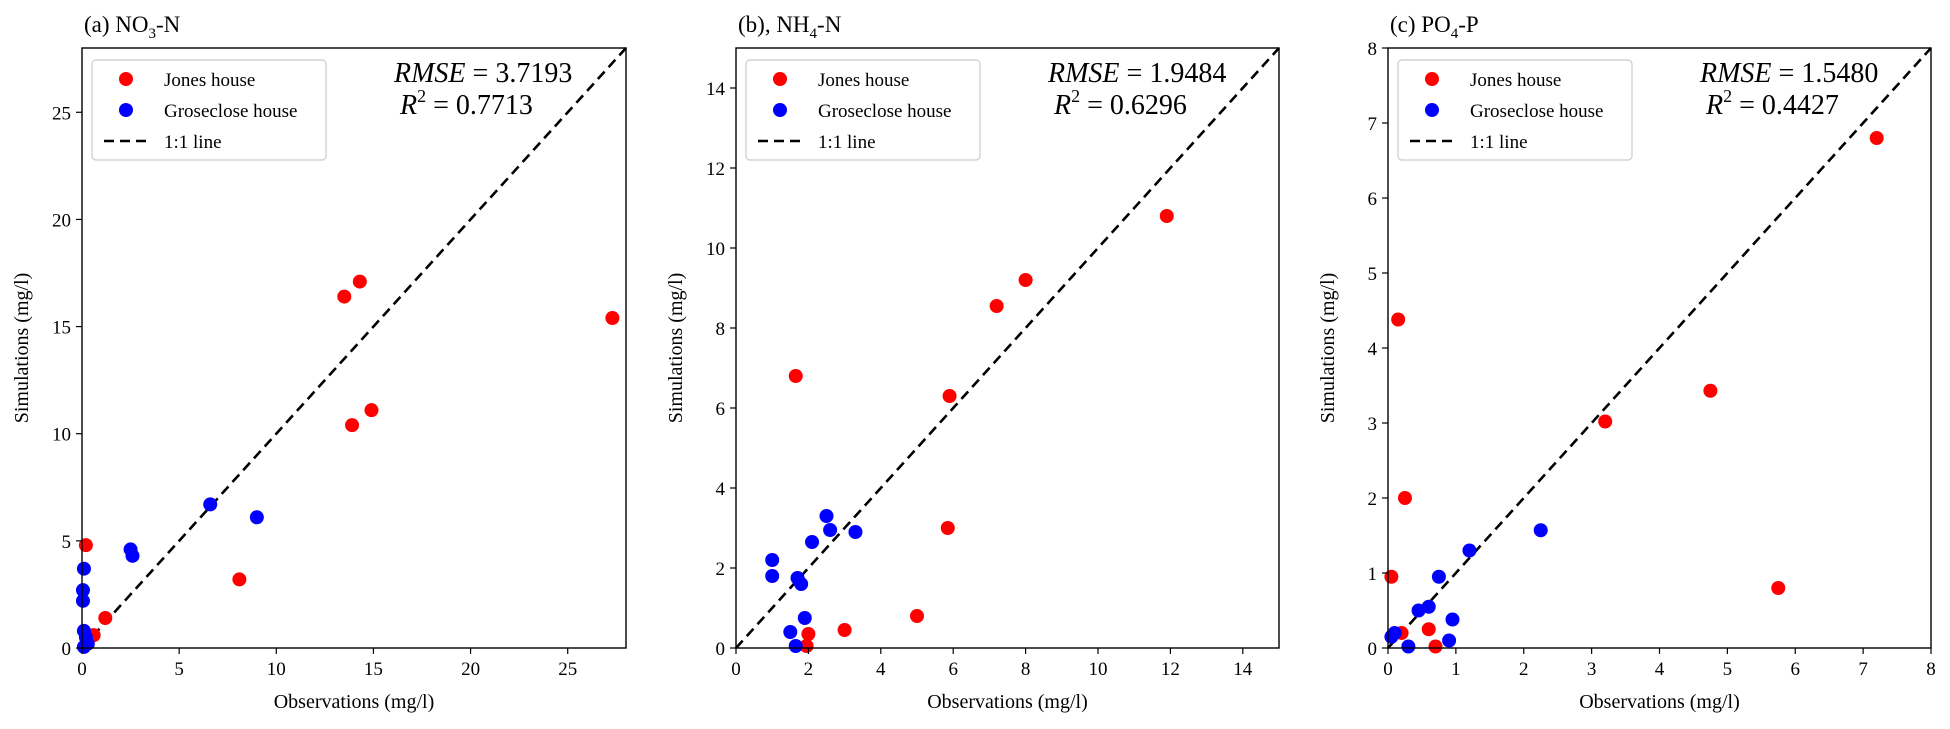 This screenshot has width=1950, height=729. Describe the element at coordinates (1468, 24) in the screenshot. I see `panel-title-suffix: -P` at that location.